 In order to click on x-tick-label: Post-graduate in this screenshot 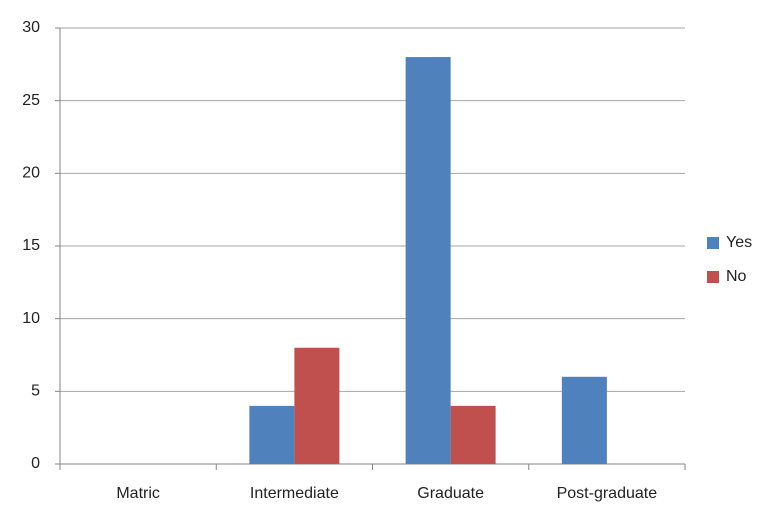, I will do `click(607, 493)`.